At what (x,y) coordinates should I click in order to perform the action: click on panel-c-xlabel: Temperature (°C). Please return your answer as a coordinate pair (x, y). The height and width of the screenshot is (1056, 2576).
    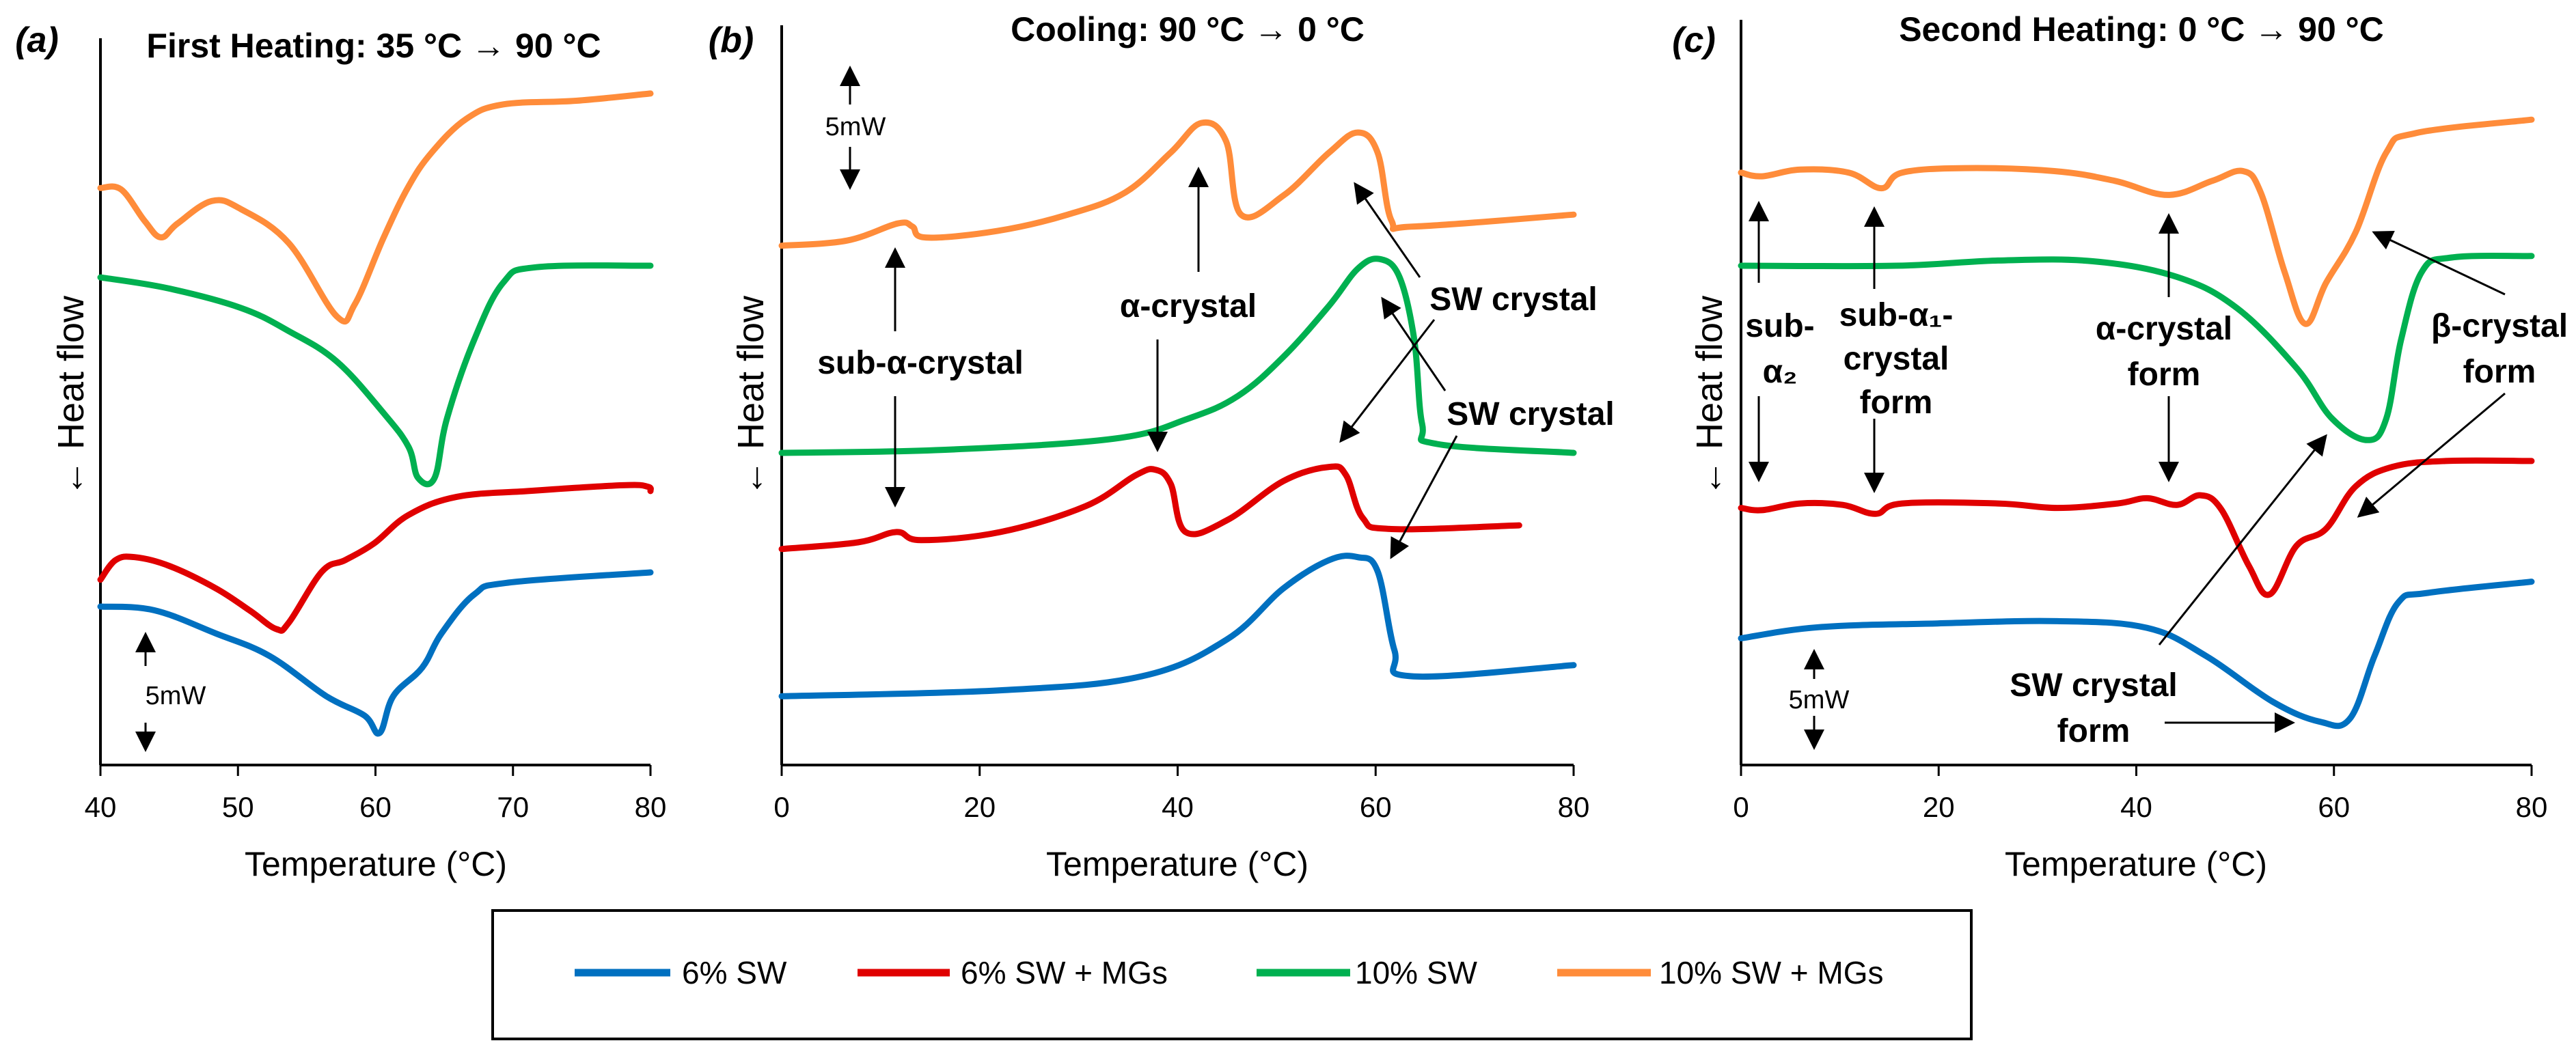
    Looking at the image, I should click on (2136, 864).